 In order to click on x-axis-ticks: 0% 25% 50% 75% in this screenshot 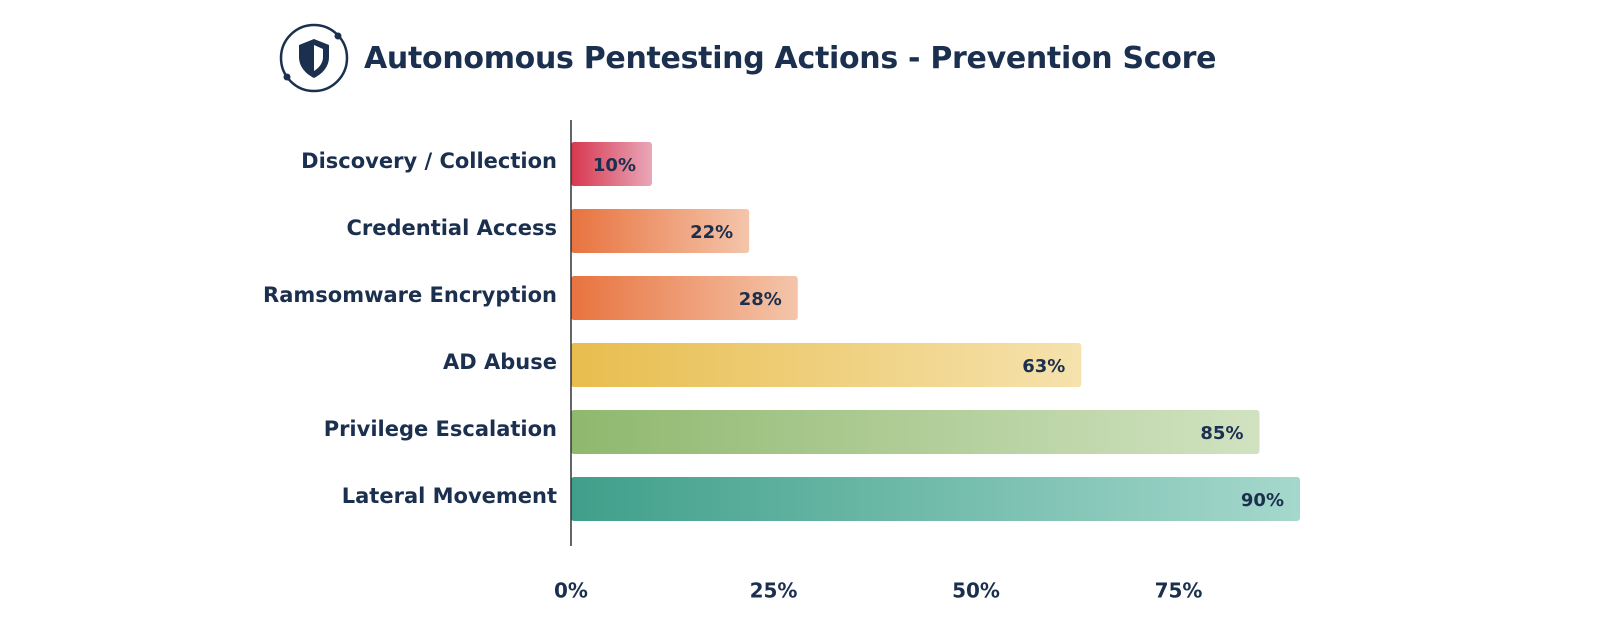, I will do `click(878, 591)`.